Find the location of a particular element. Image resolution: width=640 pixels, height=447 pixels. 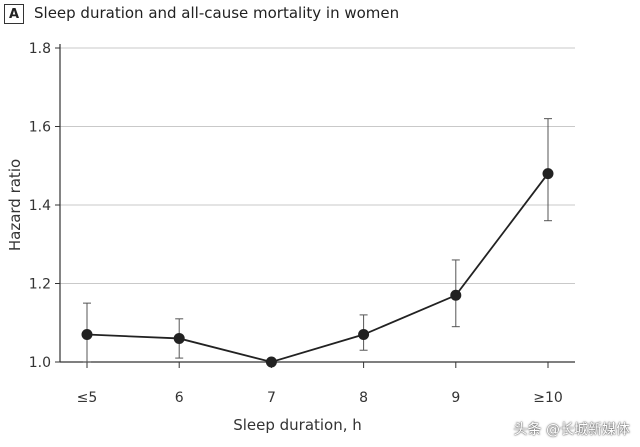

y-axis-title: Hazard ratio is located at coordinates (15, 205).